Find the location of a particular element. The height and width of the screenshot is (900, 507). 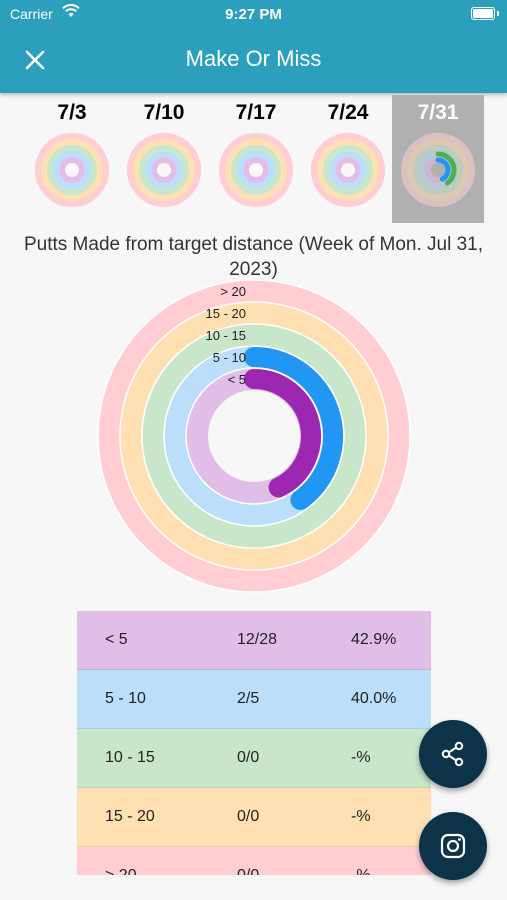

table-row: < 5 12/28 42.9% is located at coordinates (254, 640).